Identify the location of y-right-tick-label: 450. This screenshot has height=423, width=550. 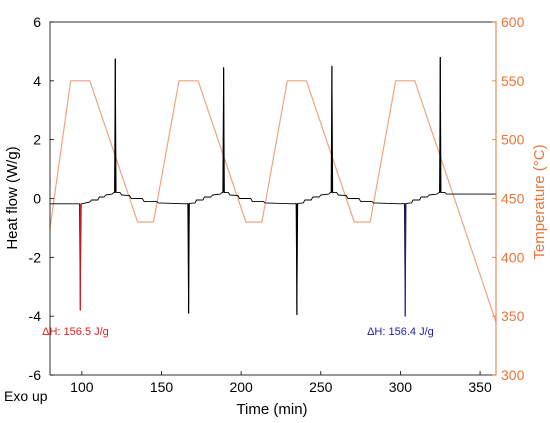
(513, 199).